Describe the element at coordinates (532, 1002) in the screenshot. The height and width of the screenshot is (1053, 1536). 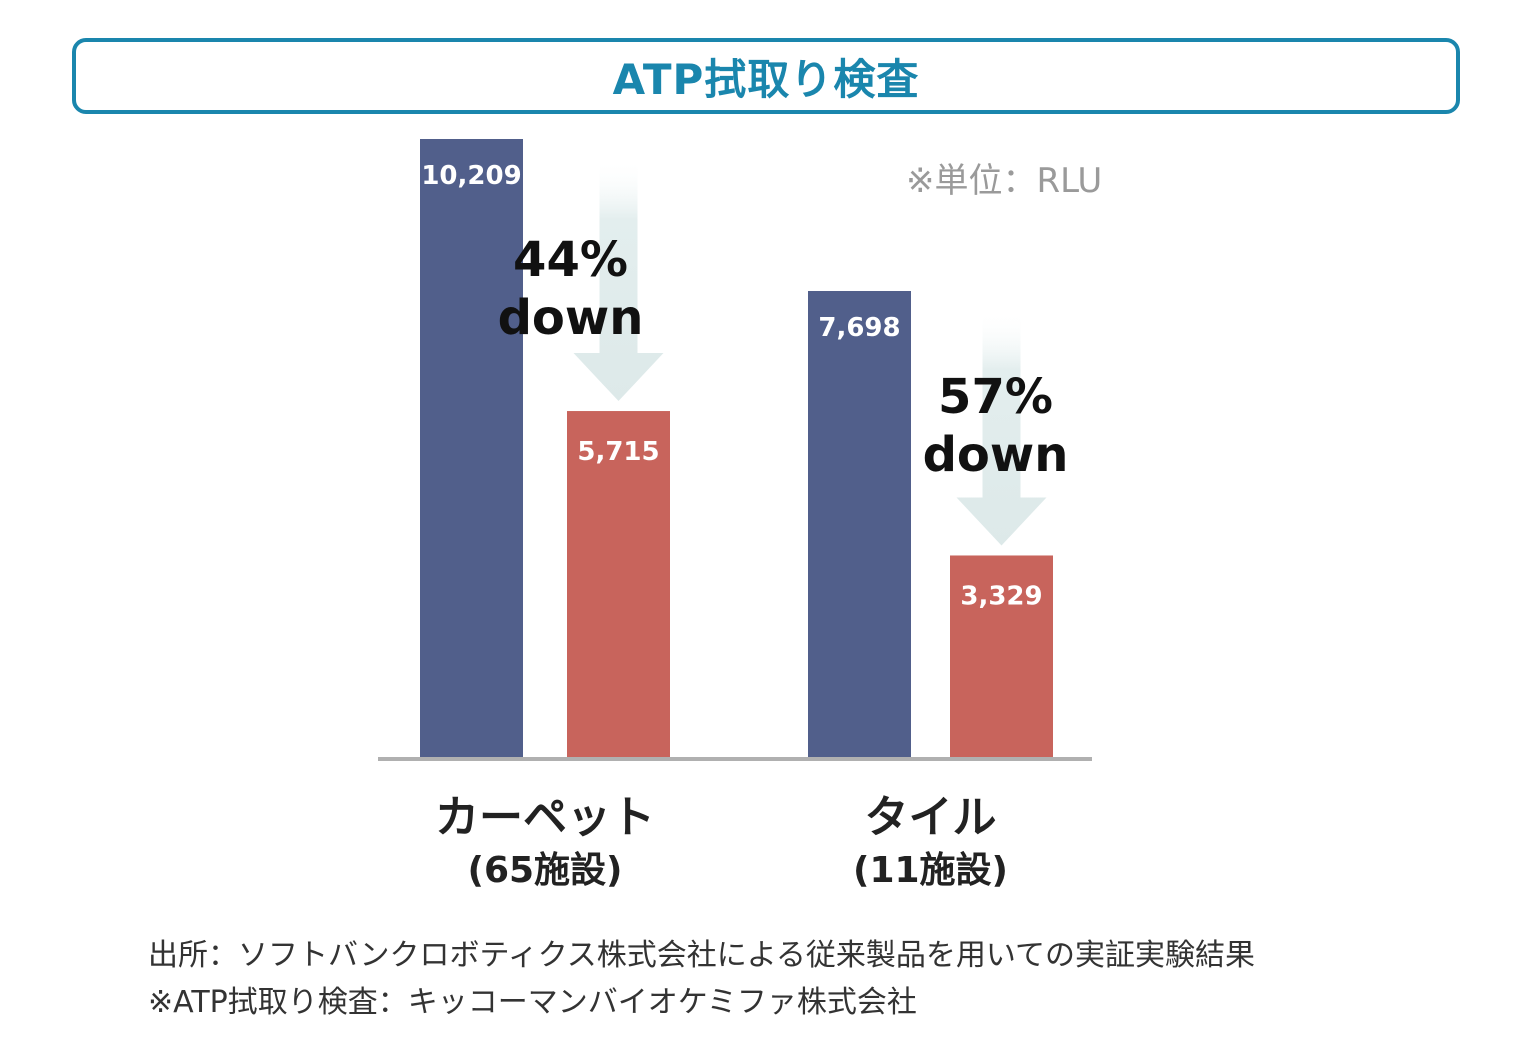
I see `footnote-atp: ※ATP拭取り検査：キッコーマンバイオケミファ株式会社` at that location.